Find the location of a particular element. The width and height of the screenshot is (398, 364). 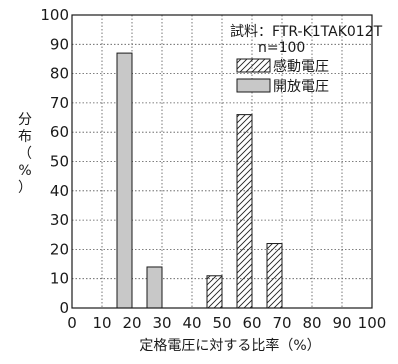

x-tick-label: 100 is located at coordinates (372, 323).